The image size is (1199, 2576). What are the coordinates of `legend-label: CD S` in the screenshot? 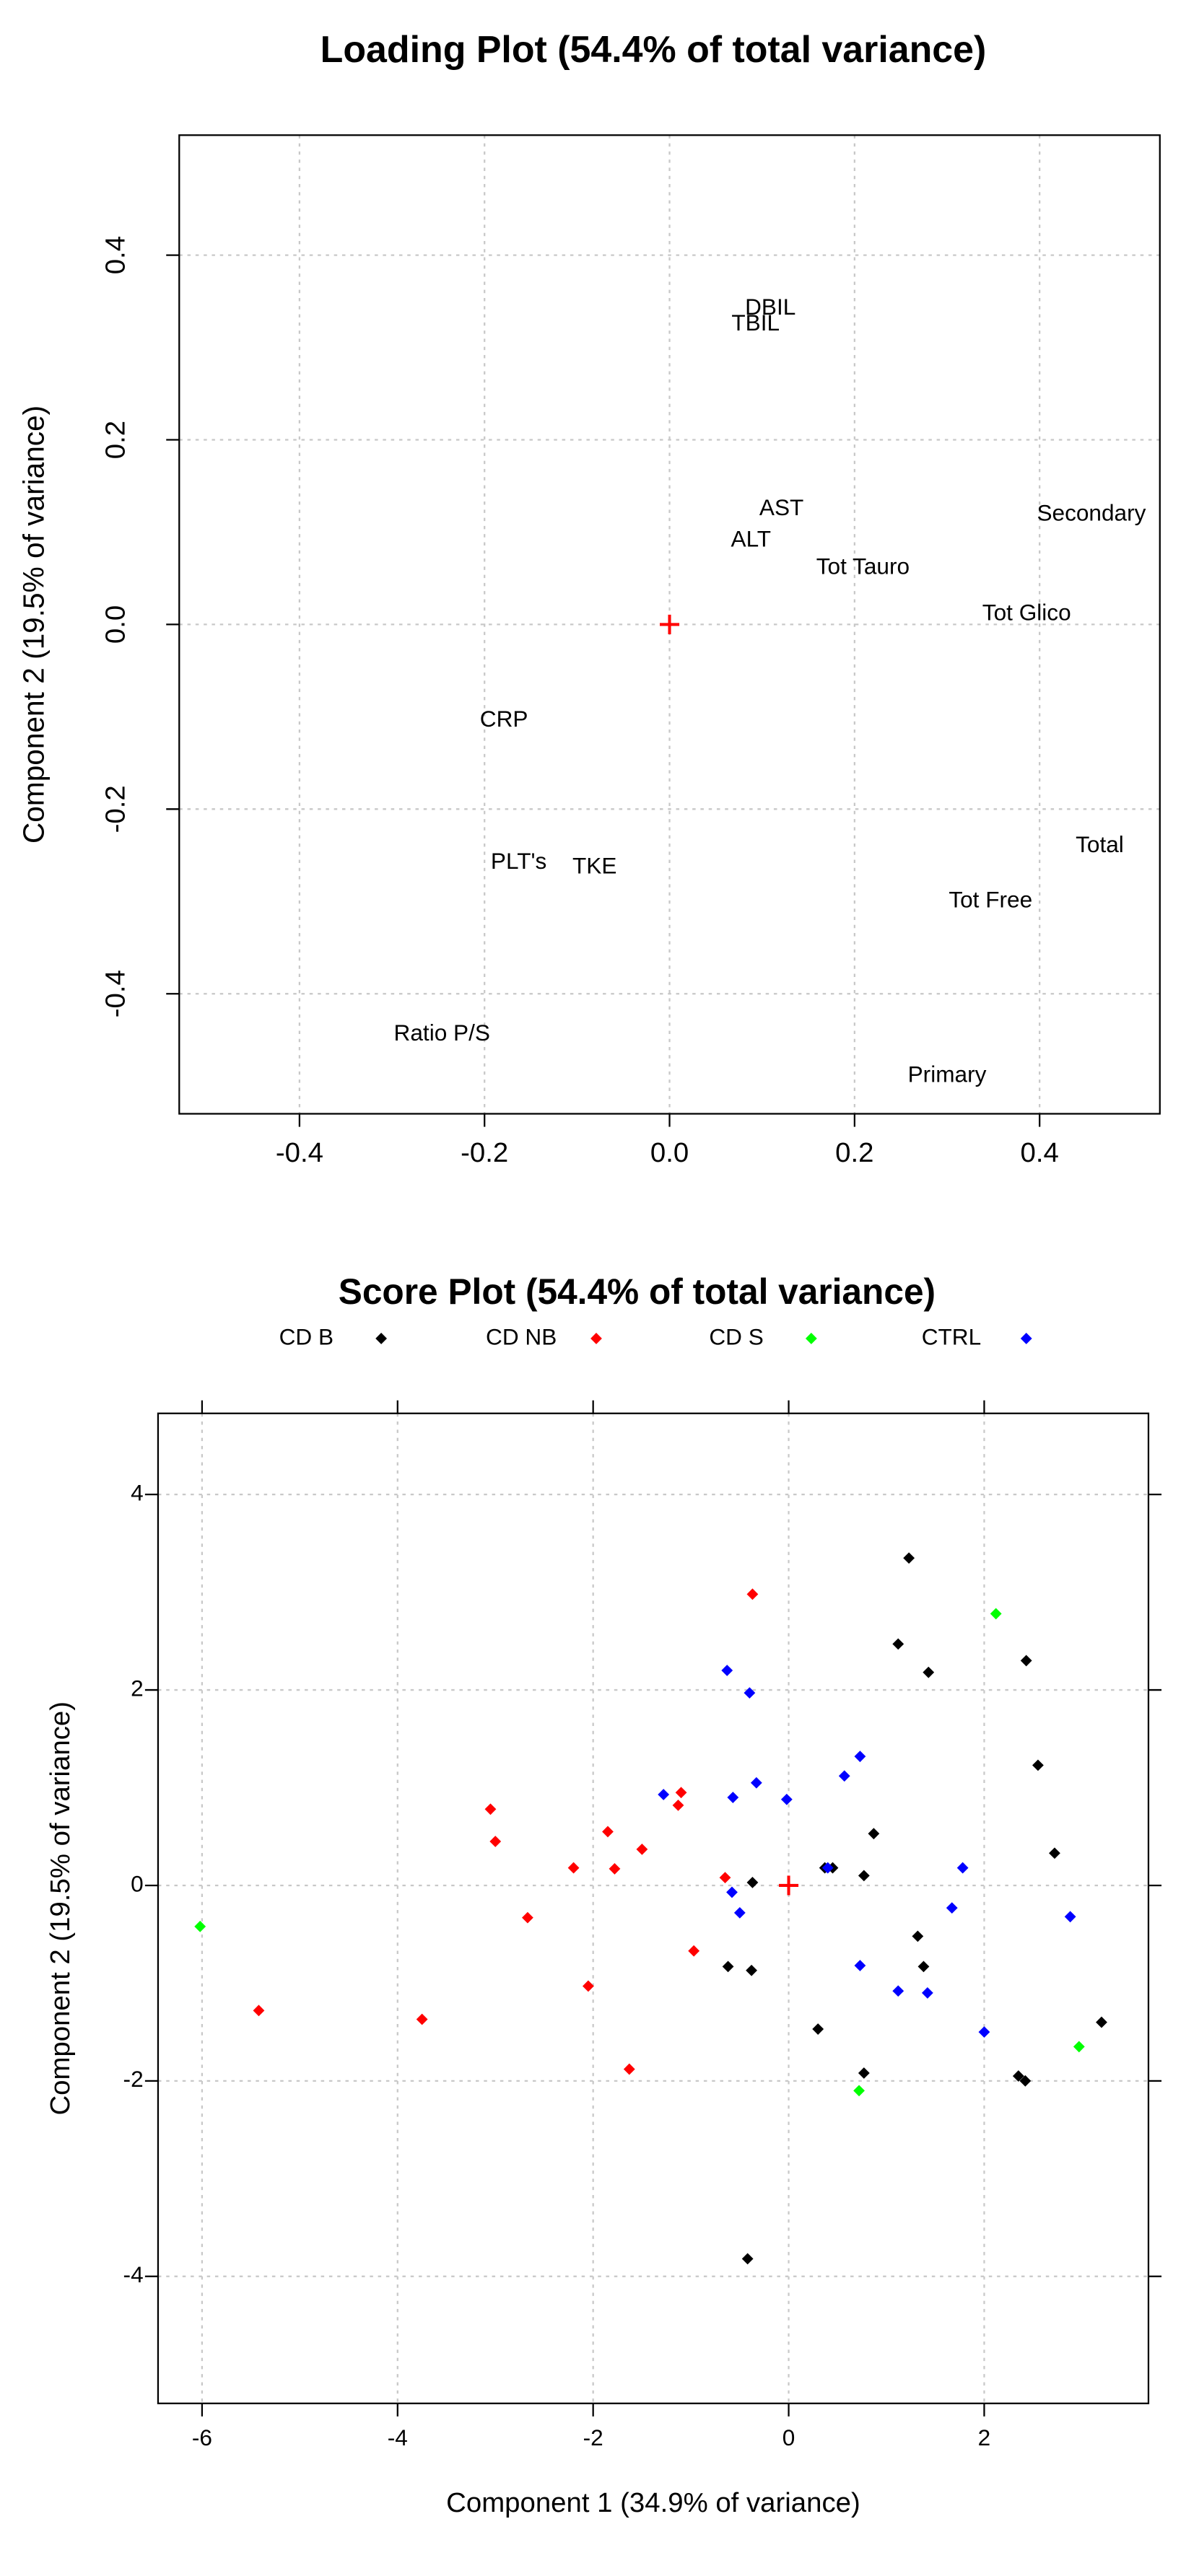 It's located at (736, 1336).